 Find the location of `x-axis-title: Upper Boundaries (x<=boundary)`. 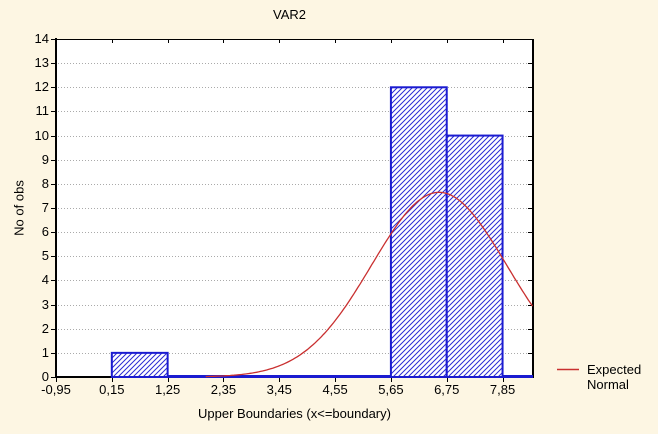

x-axis-title: Upper Boundaries (x<=boundary) is located at coordinates (294, 413).